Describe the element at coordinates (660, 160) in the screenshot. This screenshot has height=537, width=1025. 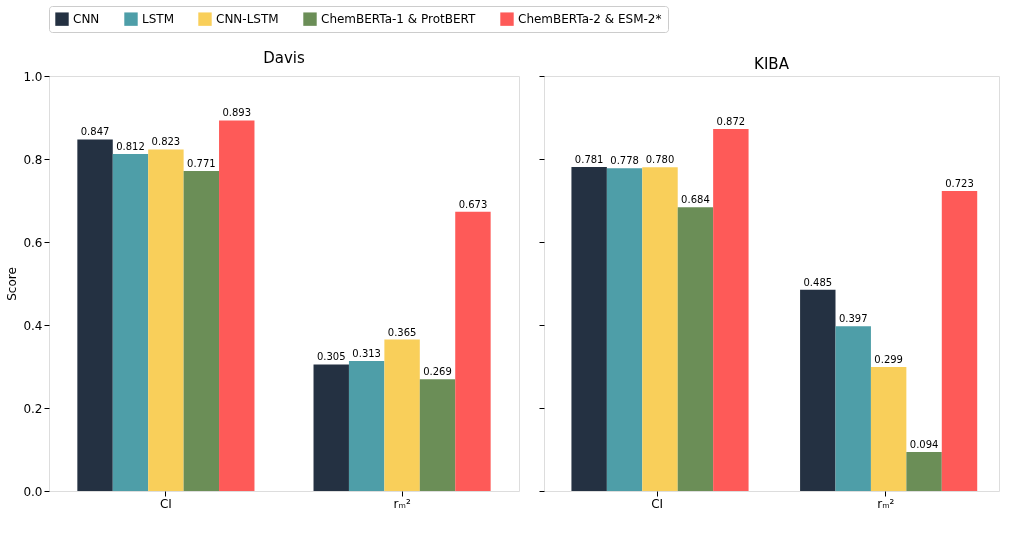
I see `data-label: 0.780` at that location.